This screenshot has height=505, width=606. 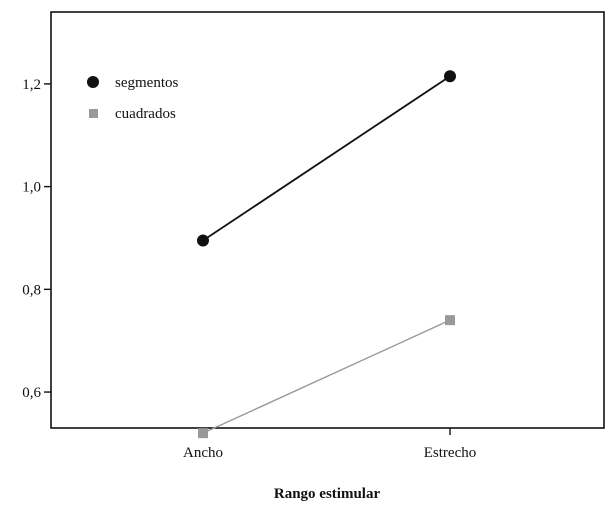 What do you see at coordinates (326, 376) in the screenshot?
I see `series-line-cuadrados` at bounding box center [326, 376].